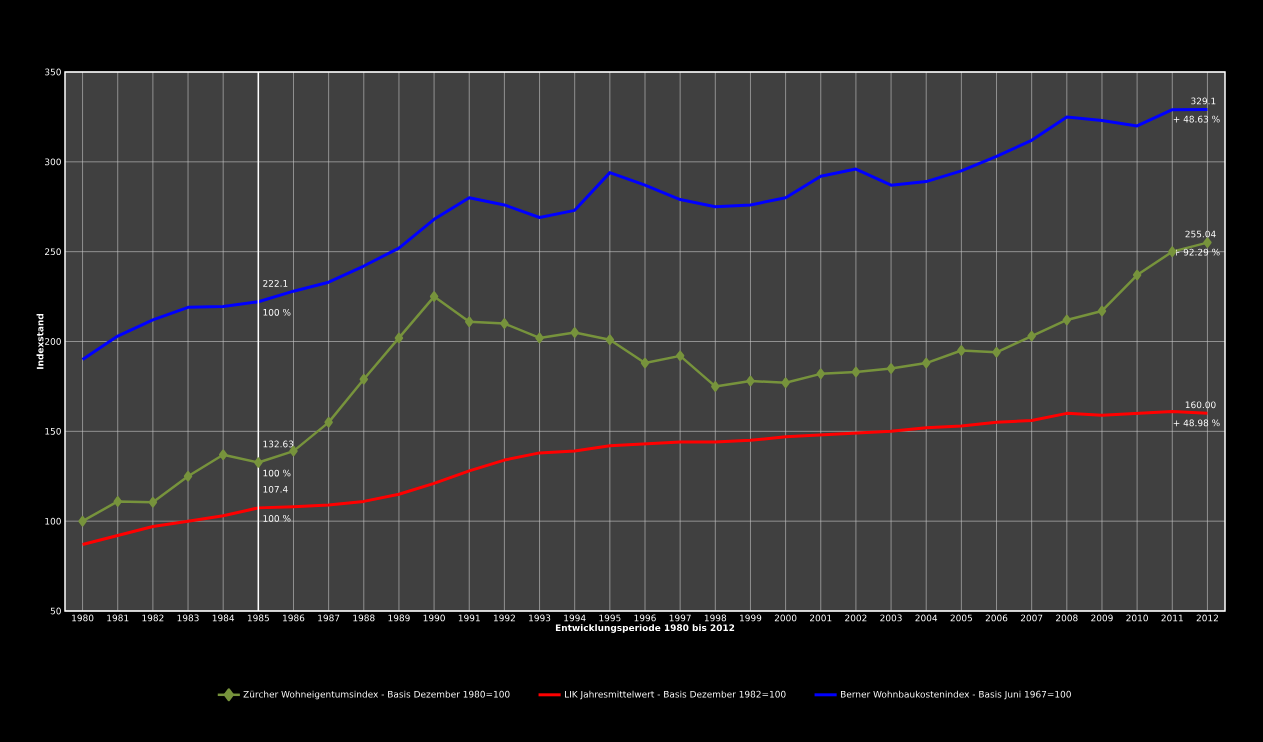 This screenshot has width=1263, height=742. What do you see at coordinates (1203, 101) in the screenshot?
I see `annotation: 329.1` at bounding box center [1203, 101].